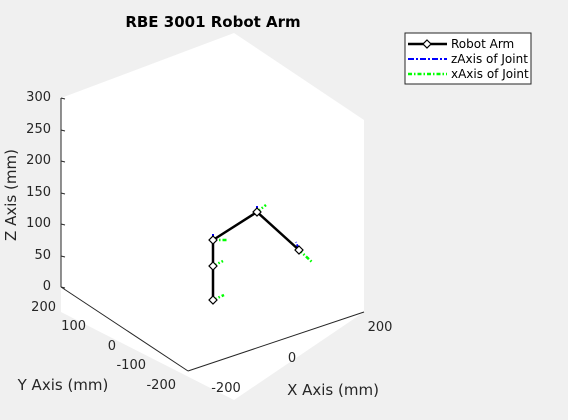  What do you see at coordinates (489, 59) in the screenshot?
I see `legend-label: zAxis of Joint` at bounding box center [489, 59].